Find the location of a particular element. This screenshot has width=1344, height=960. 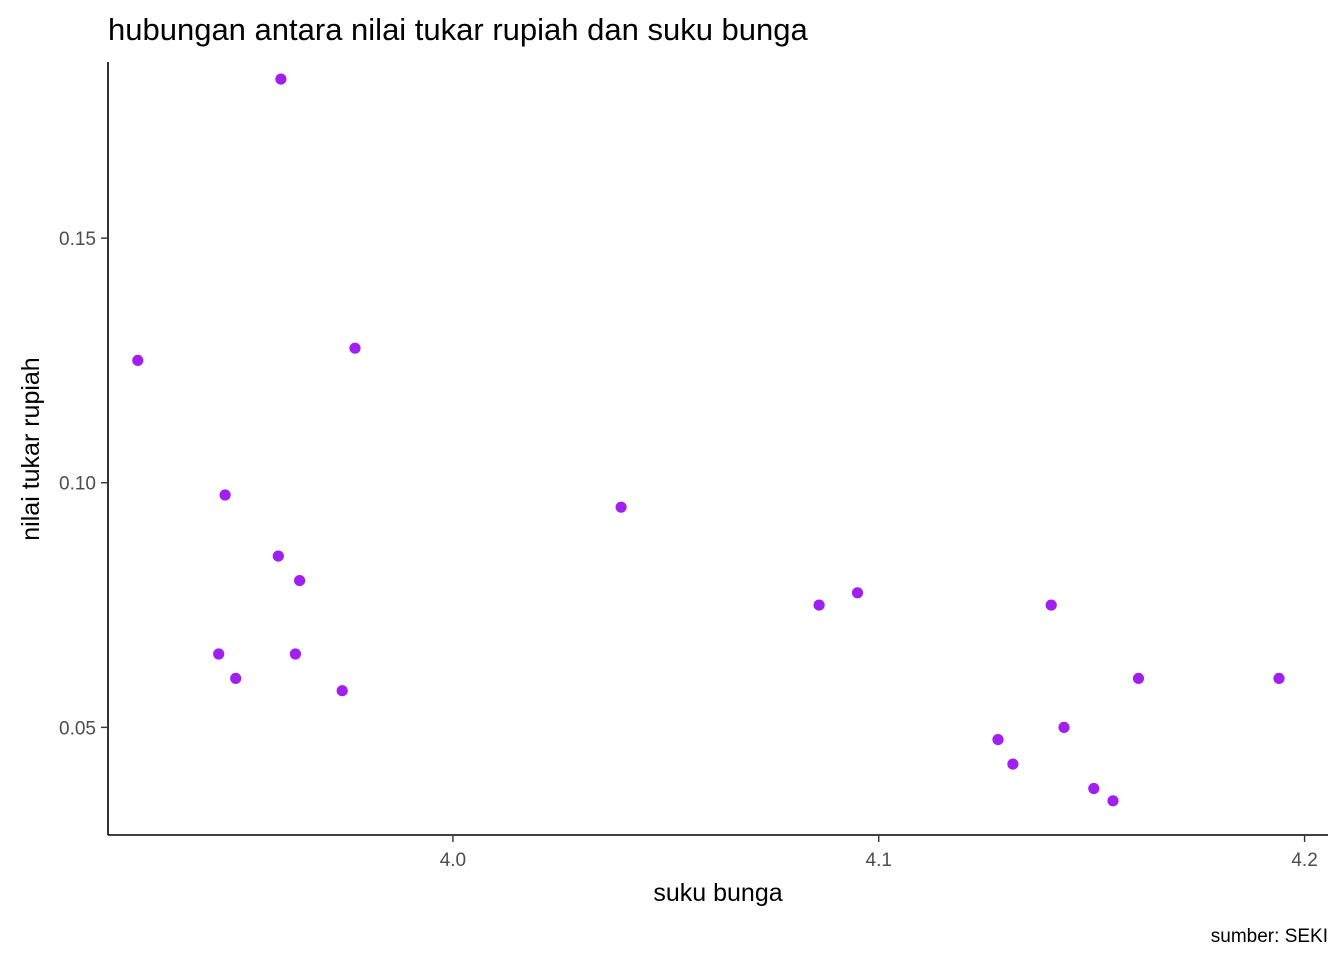

x-tick-label: 4.1 is located at coordinates (879, 860).